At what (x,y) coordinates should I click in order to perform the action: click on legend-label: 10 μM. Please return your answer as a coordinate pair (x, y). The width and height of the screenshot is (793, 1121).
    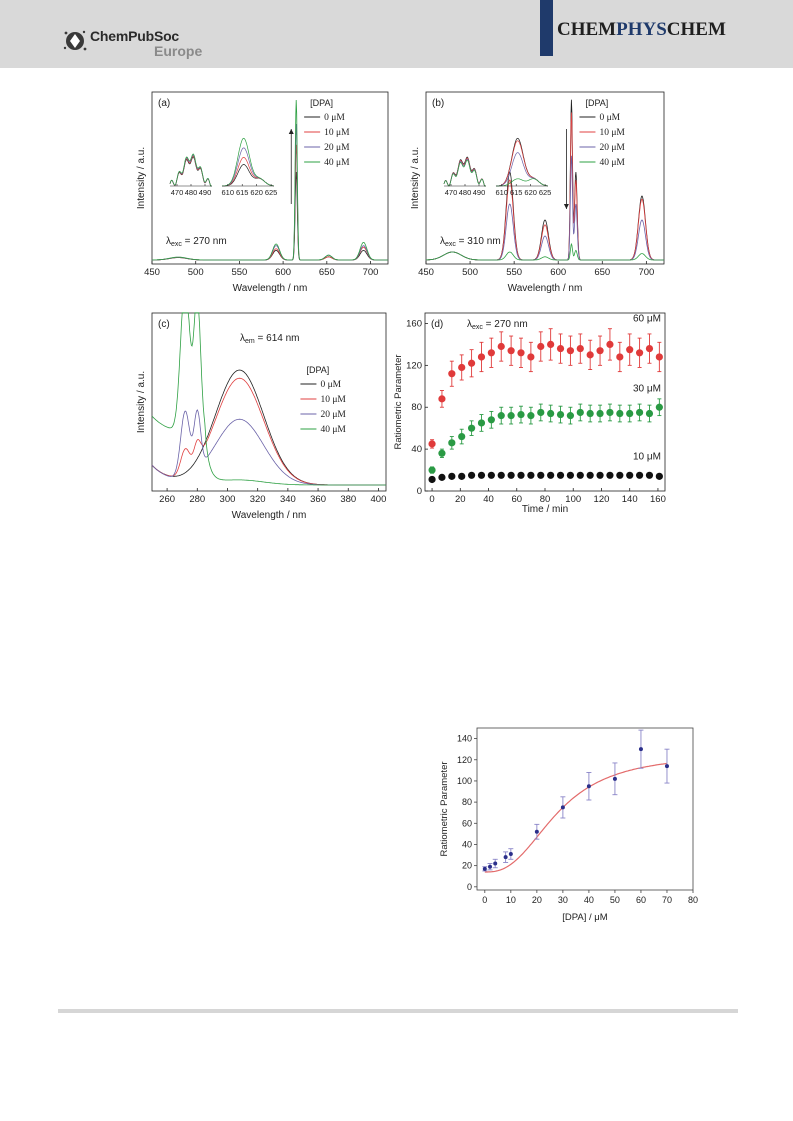
    Looking at the image, I should click on (612, 133).